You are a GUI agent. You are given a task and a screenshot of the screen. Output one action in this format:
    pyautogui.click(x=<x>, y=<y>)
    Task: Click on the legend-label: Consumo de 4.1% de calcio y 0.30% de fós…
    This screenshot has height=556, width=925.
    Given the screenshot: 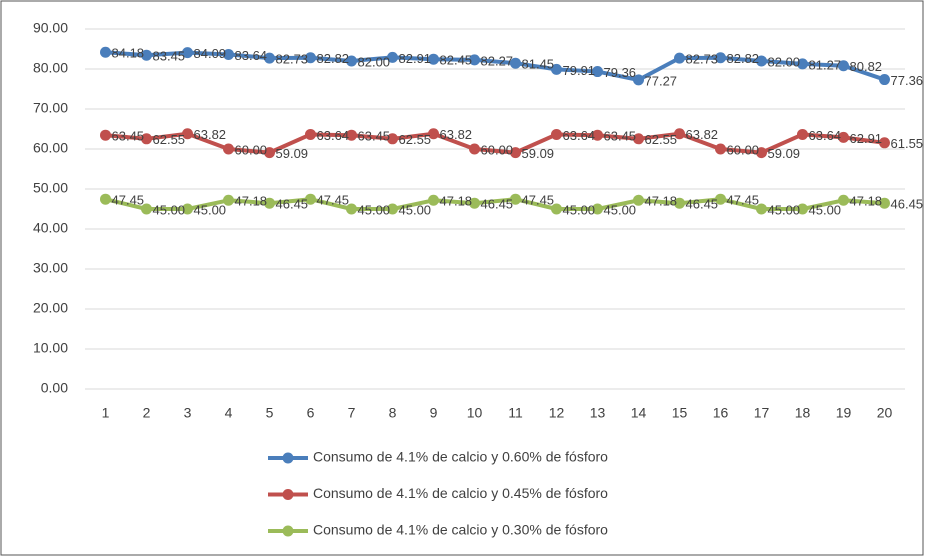 What is the action you would take?
    pyautogui.click(x=460, y=530)
    